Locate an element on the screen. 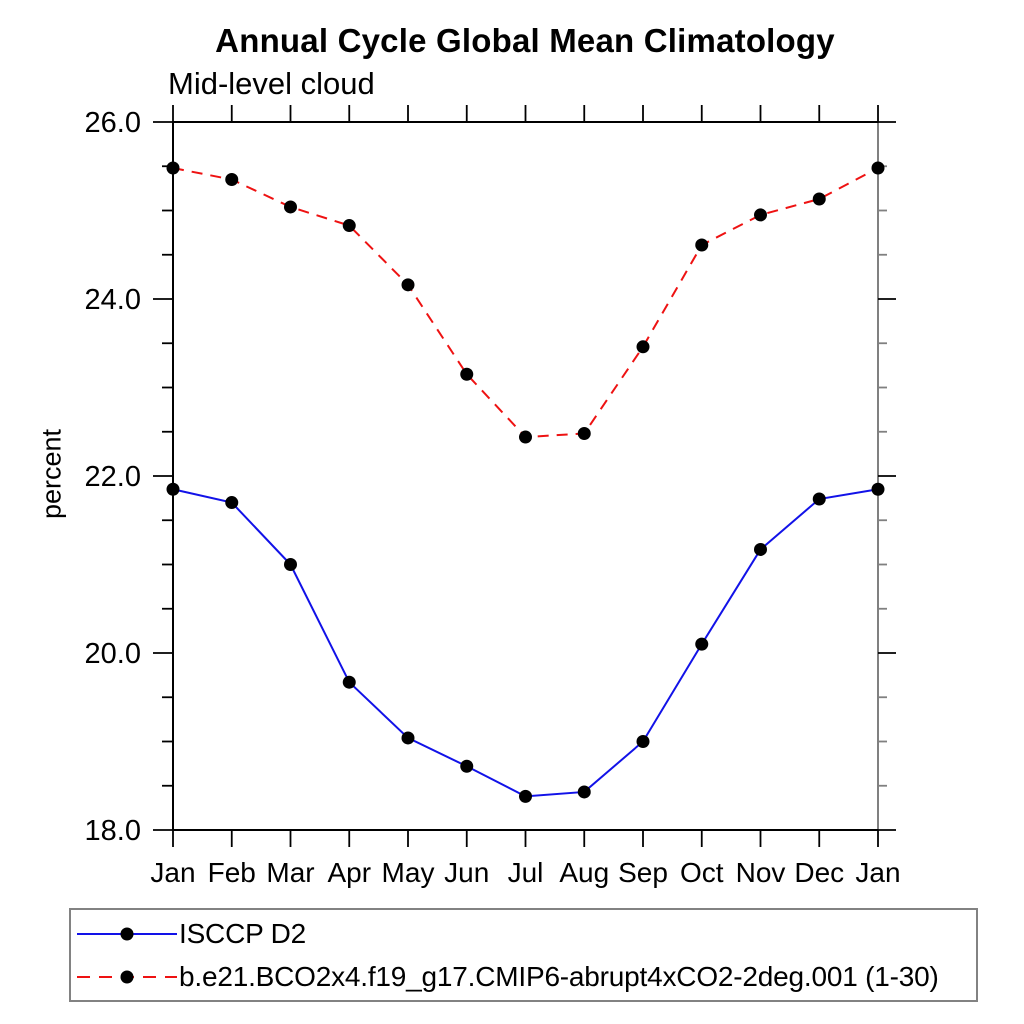  x-tick-label: Dec is located at coordinates (819, 872).